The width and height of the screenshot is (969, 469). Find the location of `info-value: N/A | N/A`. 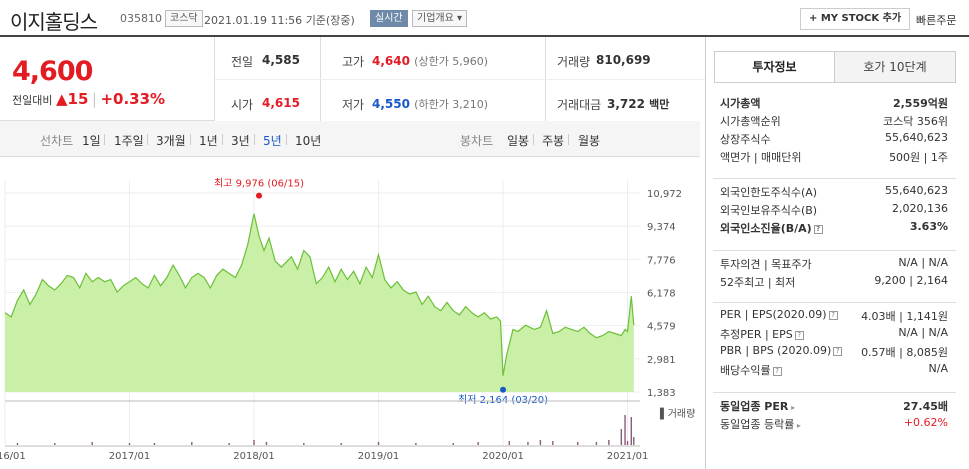

info-value: N/A | N/A is located at coordinates (923, 262).